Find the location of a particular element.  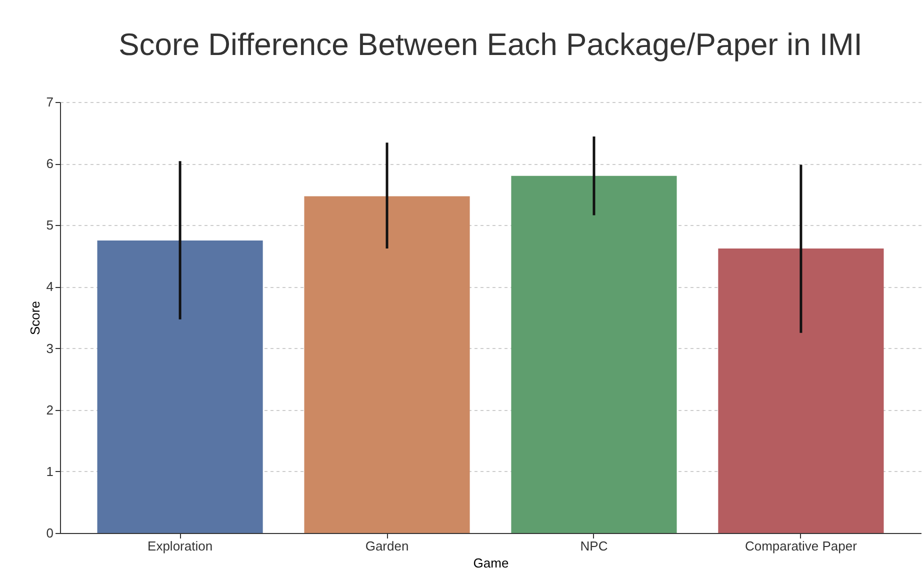

x-tick-label: Exploration is located at coordinates (180, 546).